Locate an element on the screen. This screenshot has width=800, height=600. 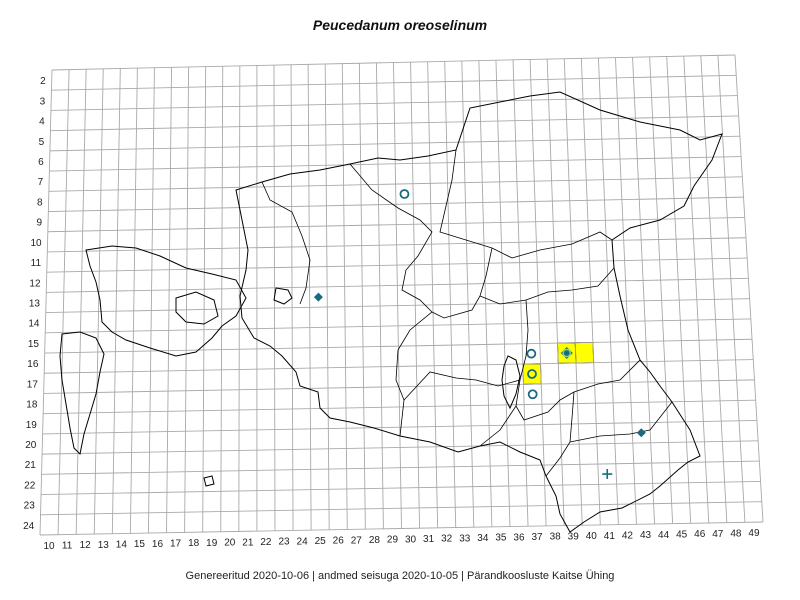
row-label: 16 is located at coordinates (33, 364).